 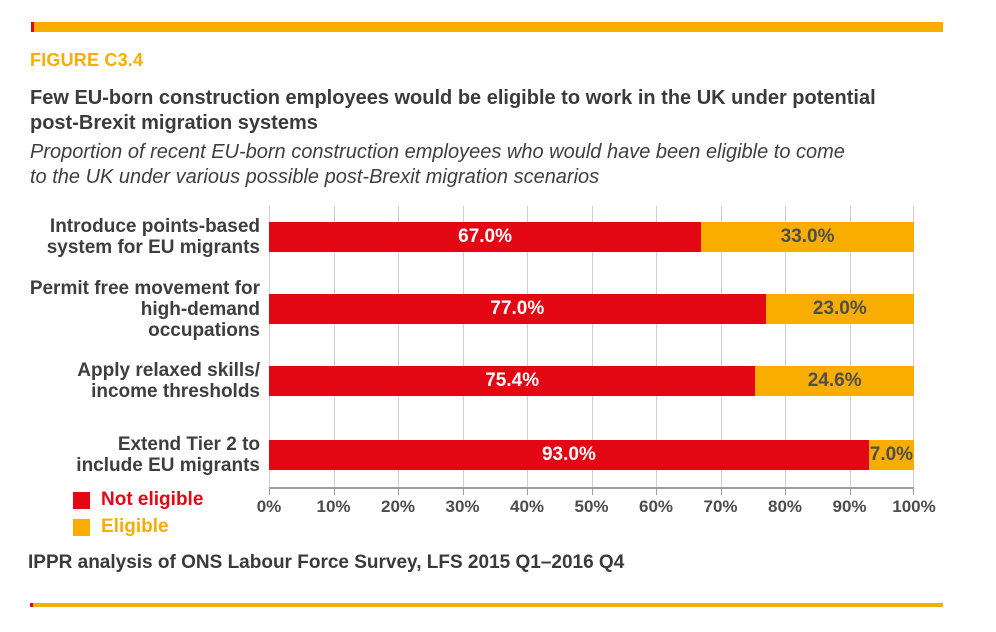 What do you see at coordinates (32, 27) in the screenshot?
I see `top-rule-red-sliver` at bounding box center [32, 27].